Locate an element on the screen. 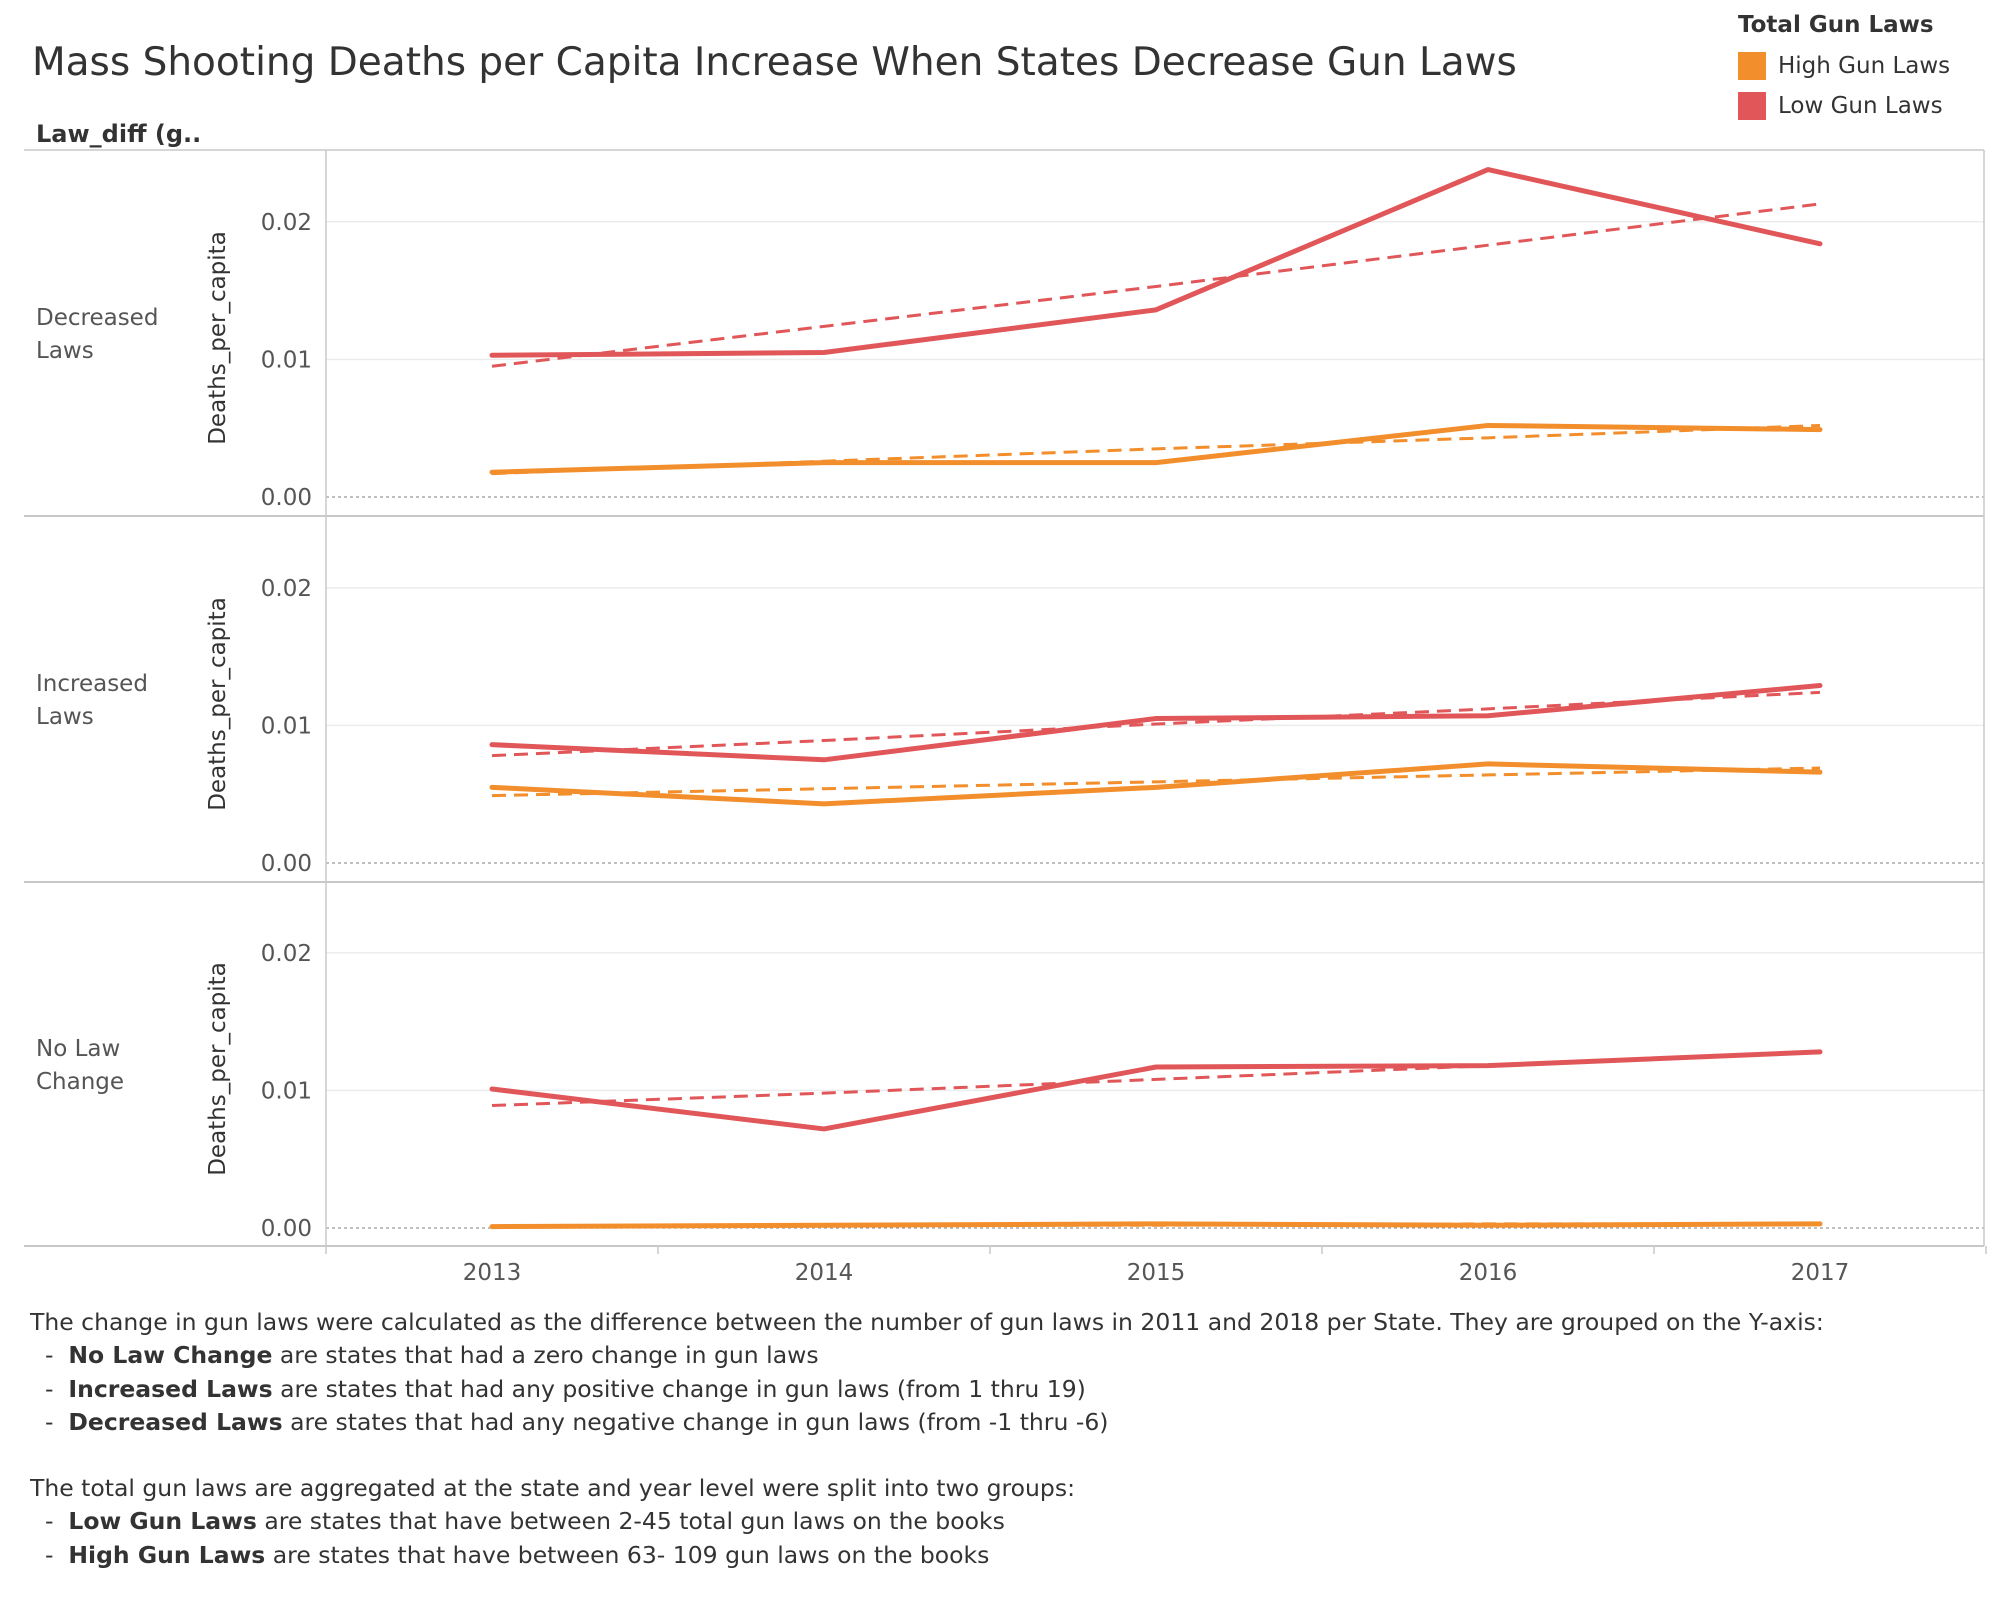 Image resolution: width=2000 pixels, height=1600 pixels. footnote-item-bold: Decreased Laws is located at coordinates (175, 1421).